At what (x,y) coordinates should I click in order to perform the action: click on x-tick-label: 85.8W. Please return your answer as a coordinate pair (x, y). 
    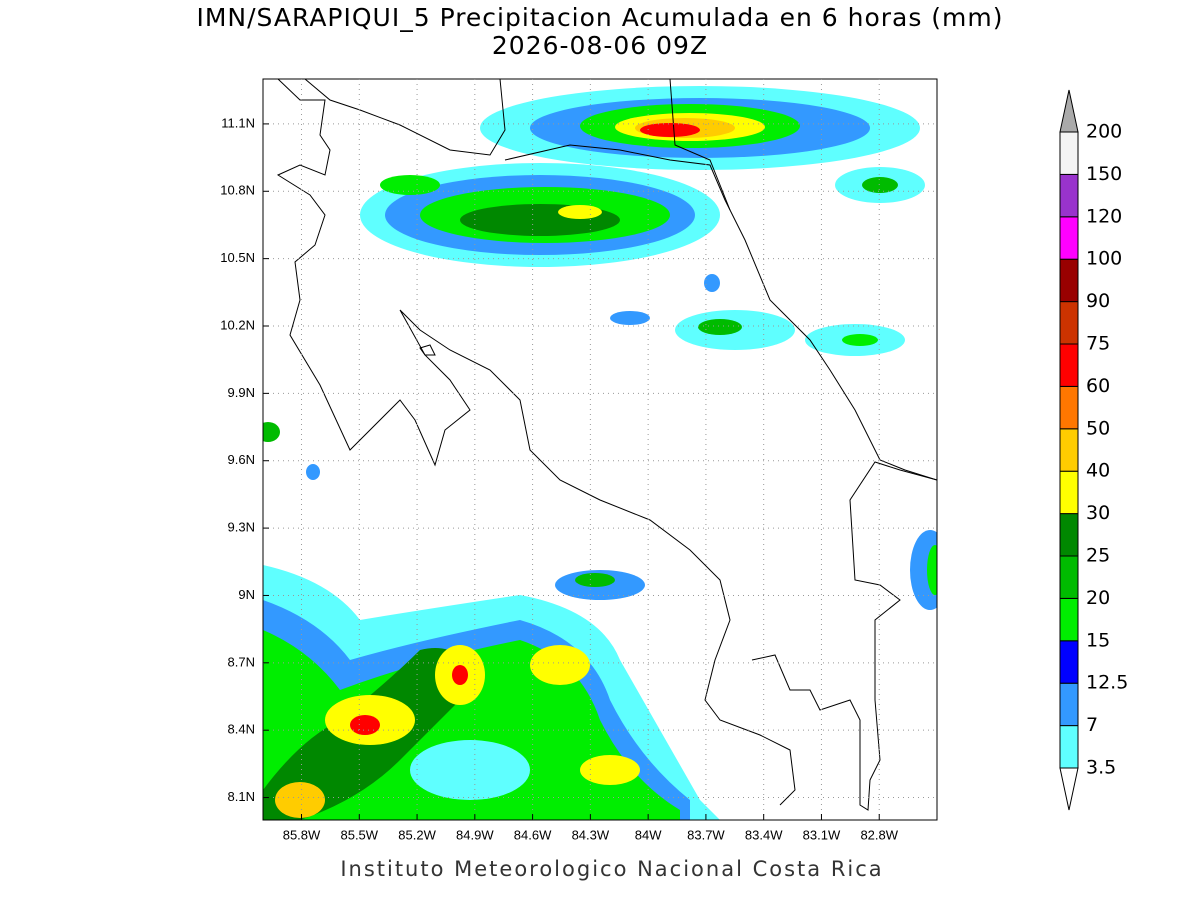
    Looking at the image, I should click on (302, 834).